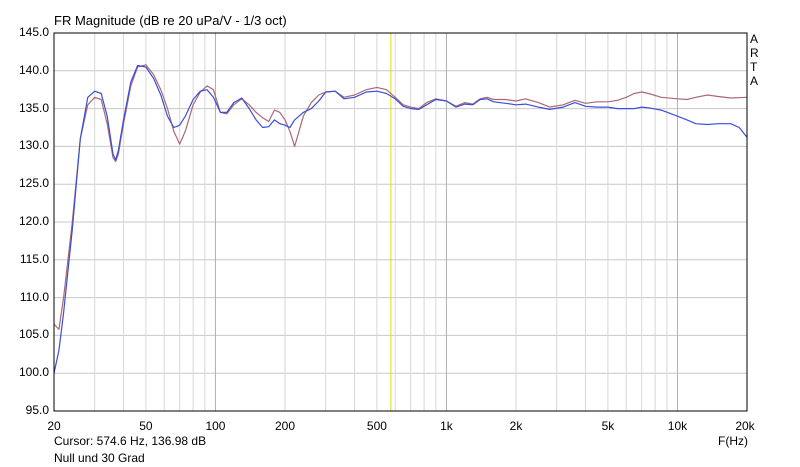 The width and height of the screenshot is (800, 467). I want to click on x-tick-label: 200, so click(285, 426).